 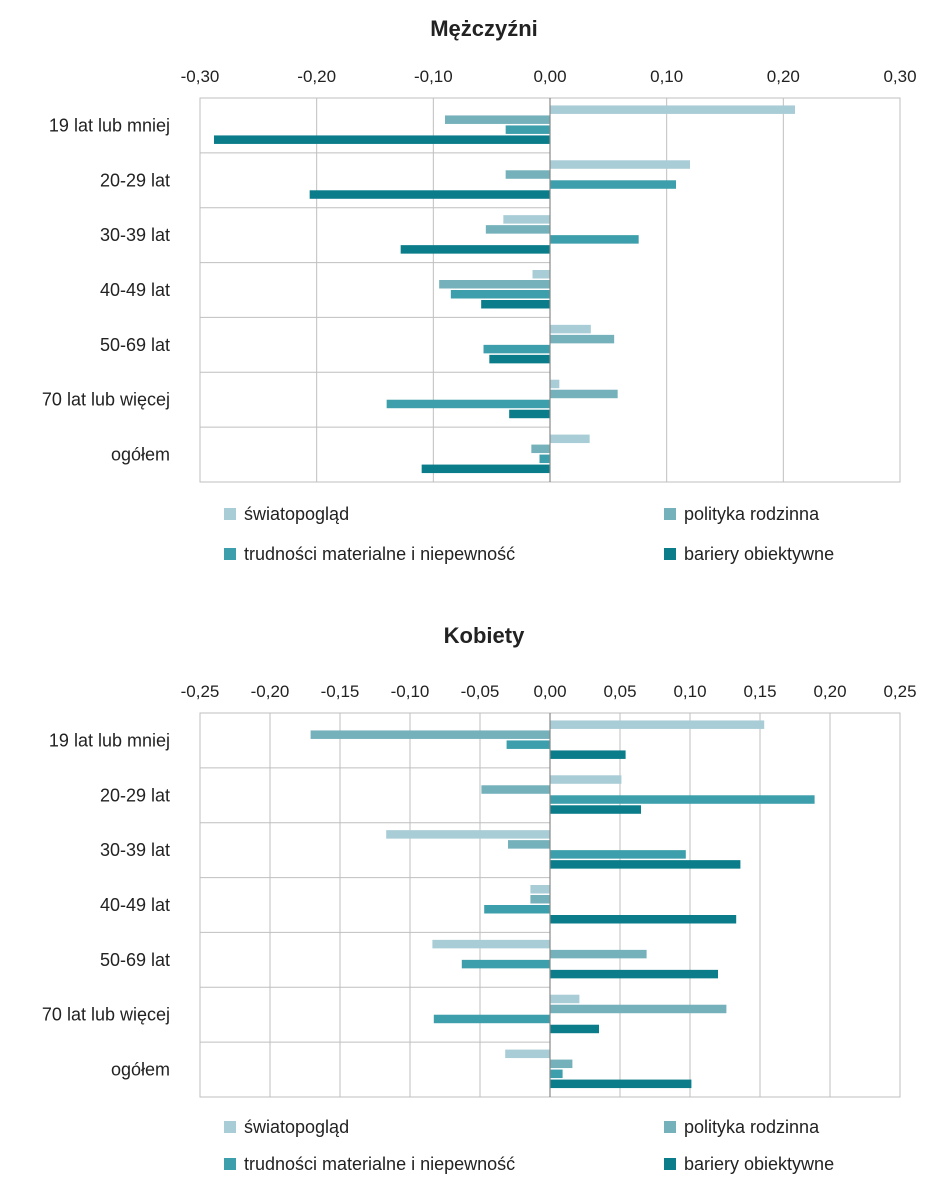 I want to click on chart-title: Mężczyźni, so click(x=484, y=28).